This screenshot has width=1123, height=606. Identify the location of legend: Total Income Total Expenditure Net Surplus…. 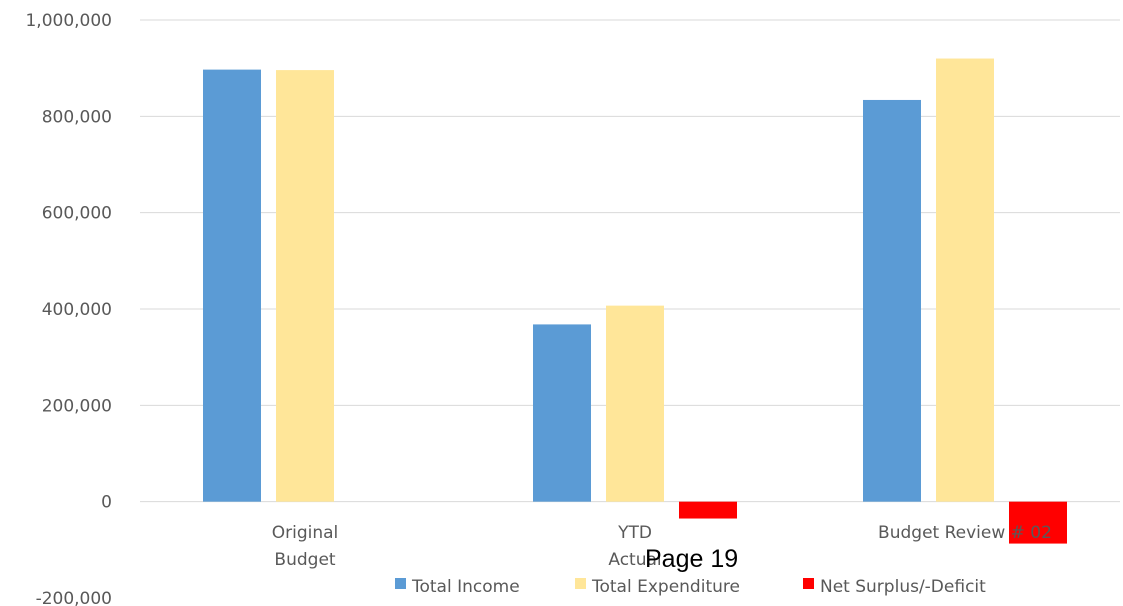
(690, 587).